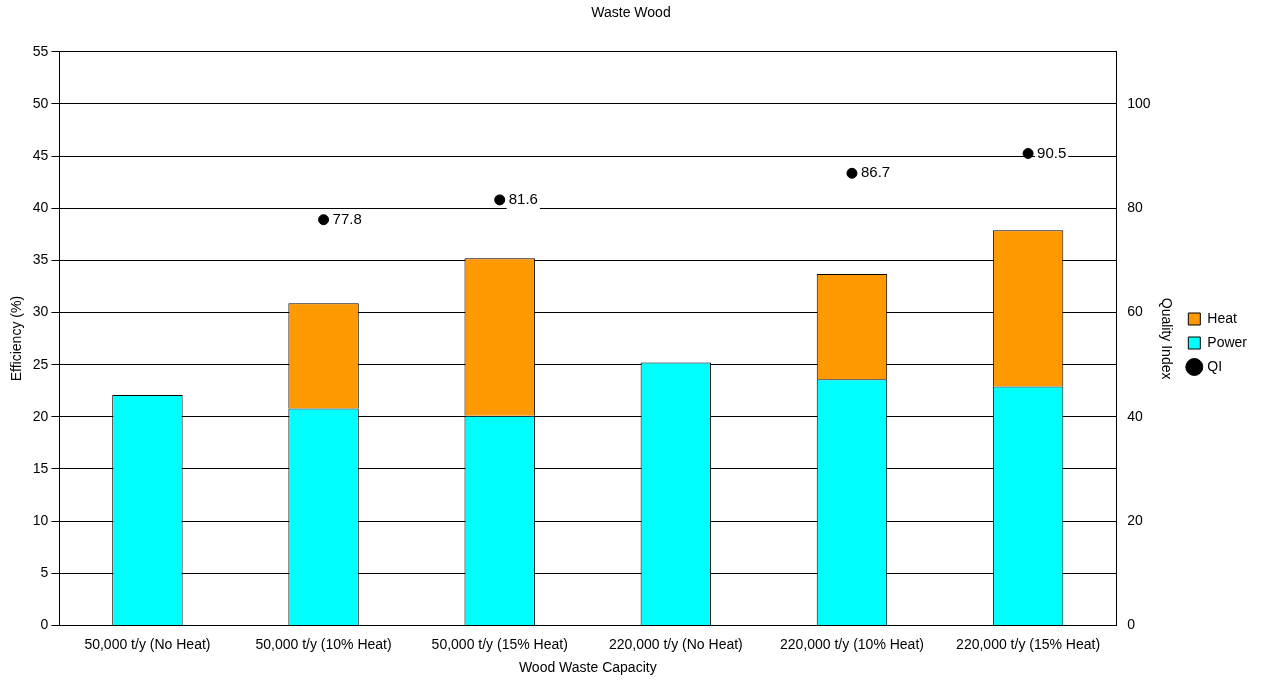  What do you see at coordinates (875, 172) in the screenshot?
I see `data-label: 86.7` at bounding box center [875, 172].